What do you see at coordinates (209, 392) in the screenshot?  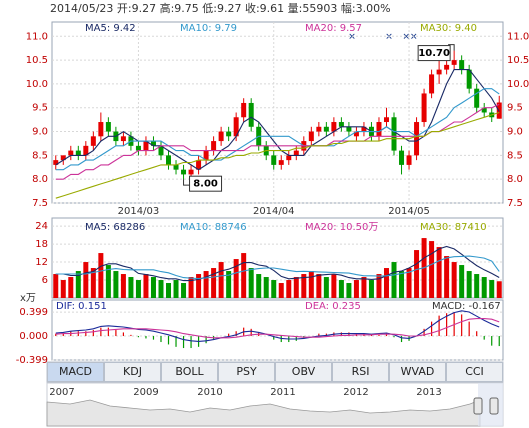 I see `overview-year: 2010` at bounding box center [209, 392].